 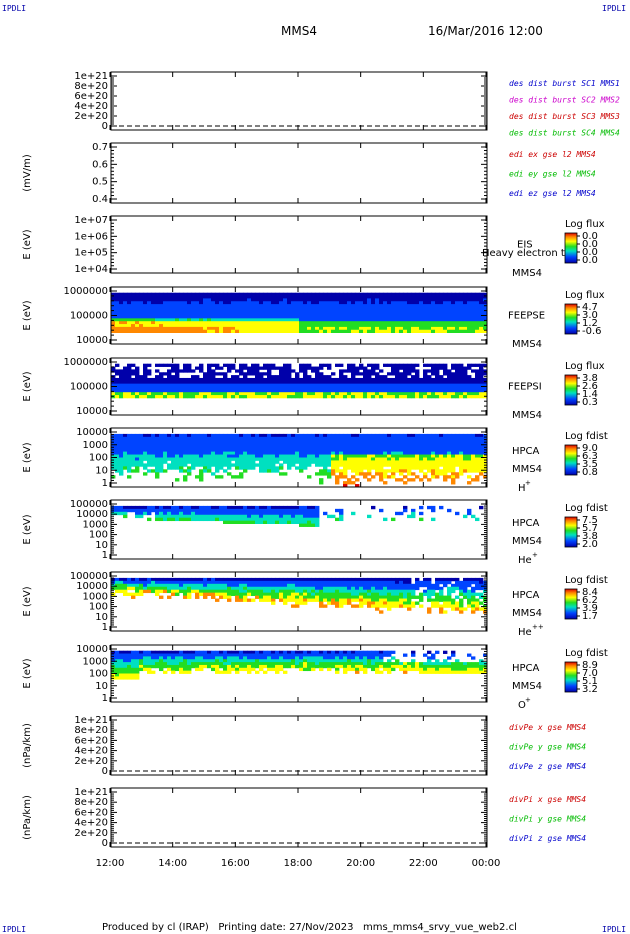 What do you see at coordinates (100, 182) in the screenshot?
I see `ytick-label-edi: 0.5` at bounding box center [100, 182].